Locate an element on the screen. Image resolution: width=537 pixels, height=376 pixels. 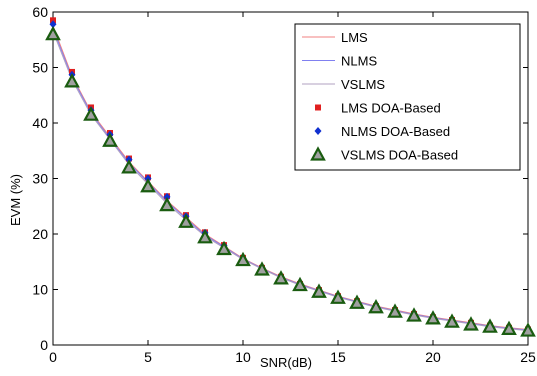
x-tick-label: 5 is located at coordinates (148, 357).